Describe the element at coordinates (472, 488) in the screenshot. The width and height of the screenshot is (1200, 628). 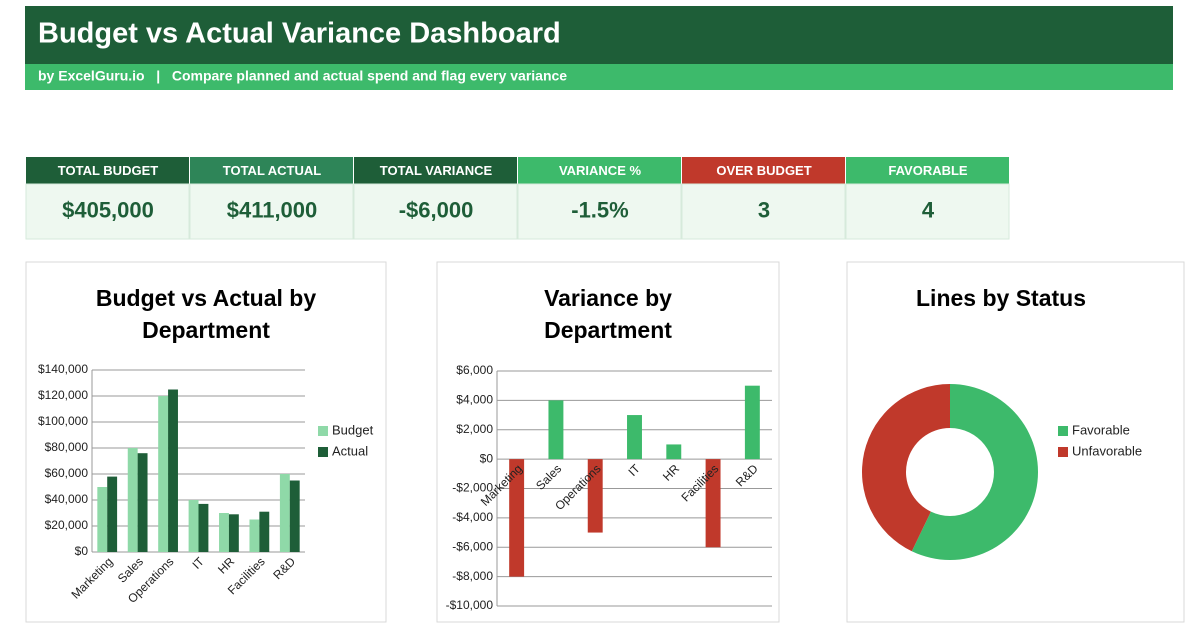
I see `y-tick-label: -$2,000` at that location.